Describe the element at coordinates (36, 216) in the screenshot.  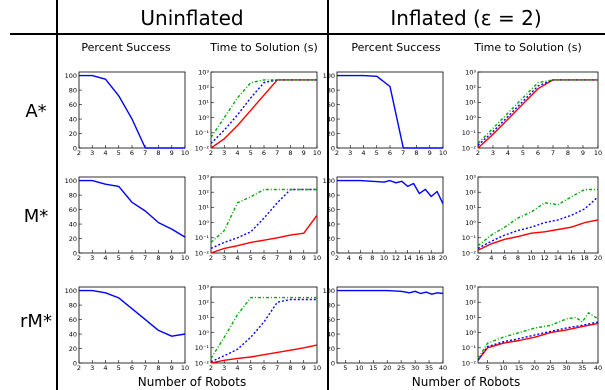
I see `row-label-m-star: M*` at that location.